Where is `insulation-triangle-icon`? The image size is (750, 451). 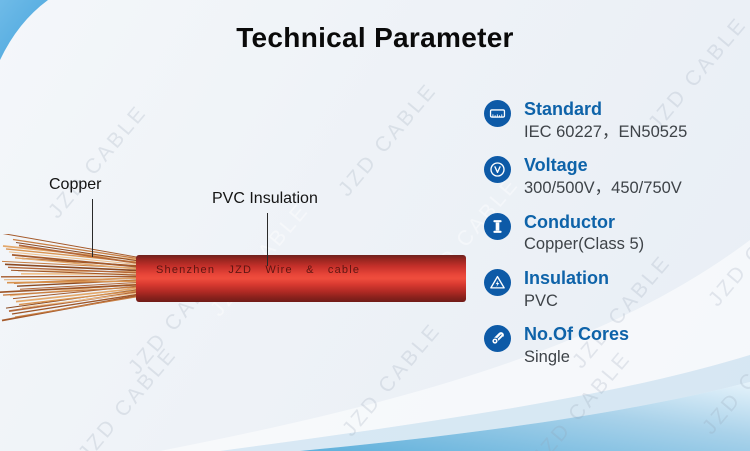
insulation-triangle-icon is located at coordinates (497, 282).